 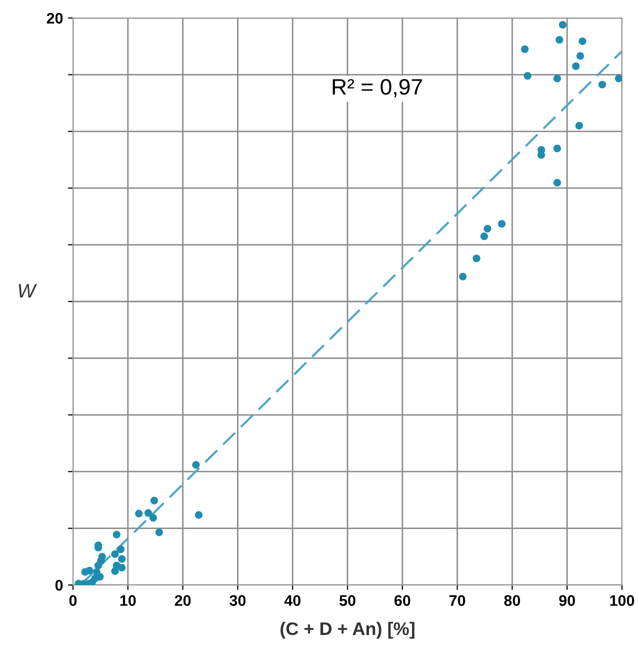 What do you see at coordinates (402, 600) in the screenshot?
I see `x-tick-label: 60` at bounding box center [402, 600].